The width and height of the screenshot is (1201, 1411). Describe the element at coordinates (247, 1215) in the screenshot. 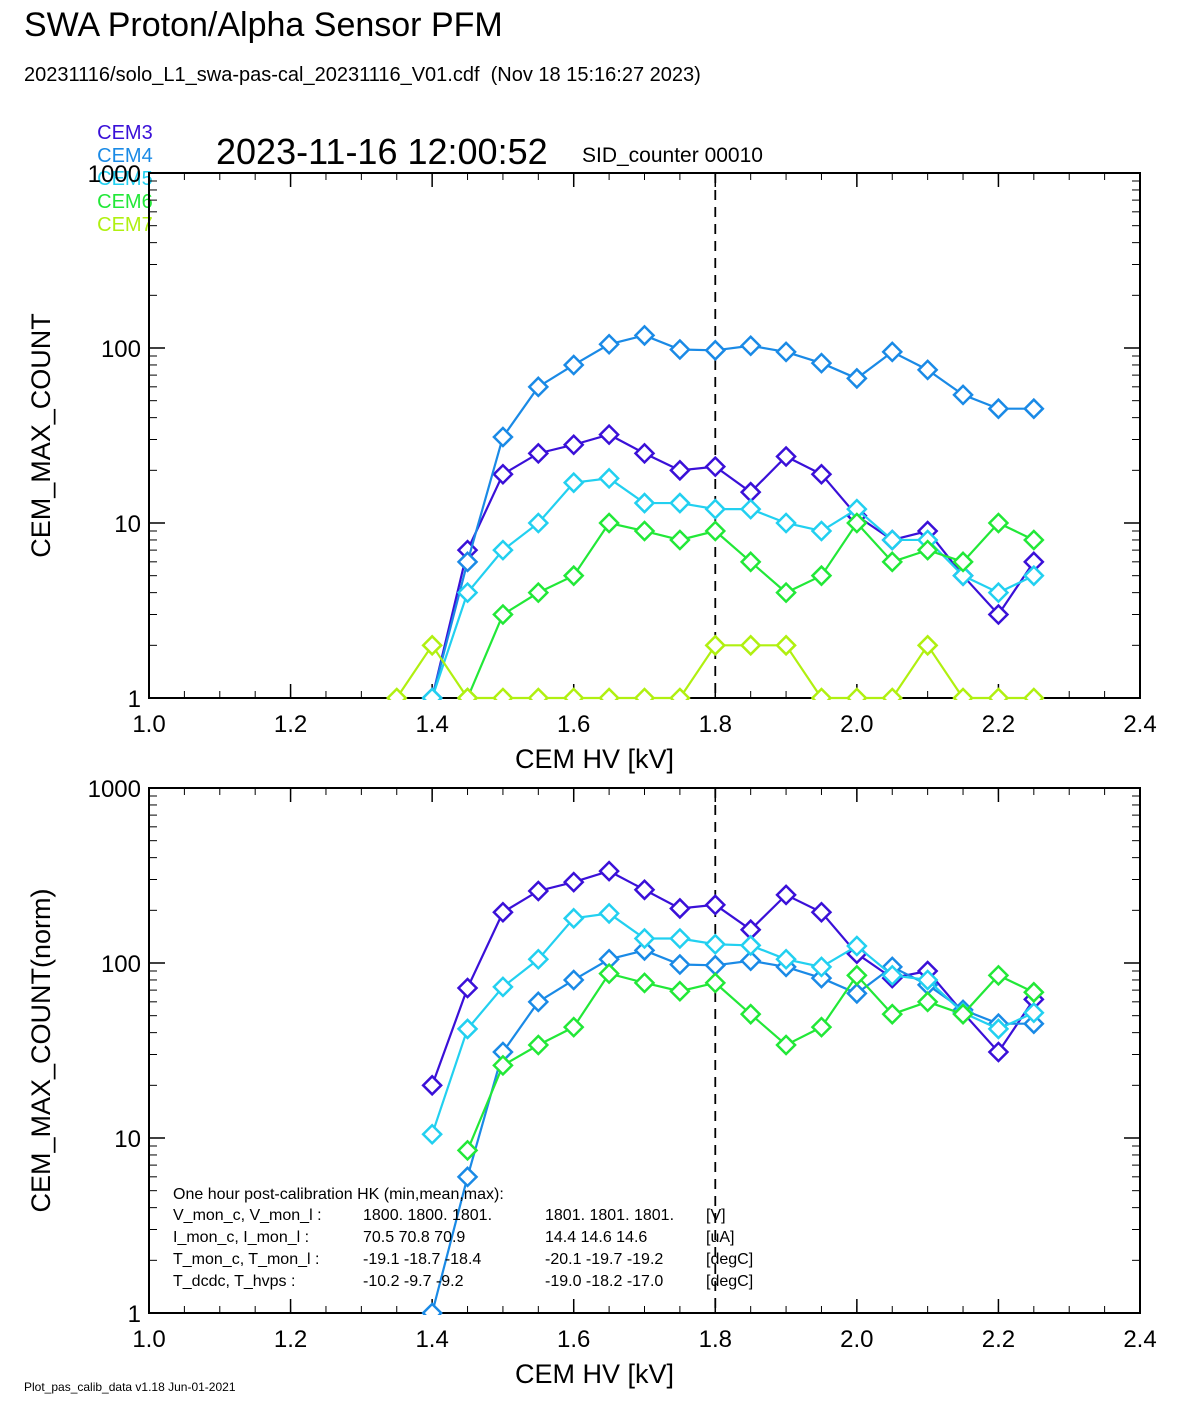

I see `hk-row-label: V_mon_c, V_mon_l :` at that location.